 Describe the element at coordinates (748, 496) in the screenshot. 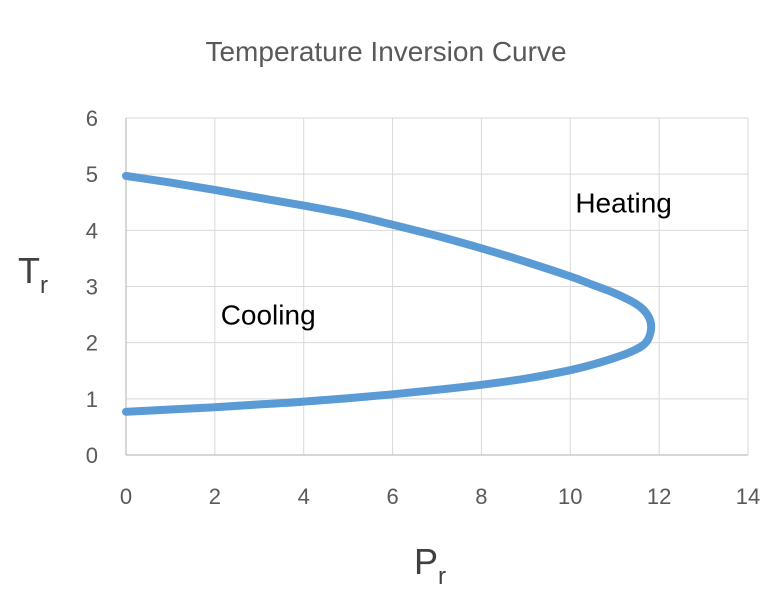

I see `x-tick-label: 14` at that location.